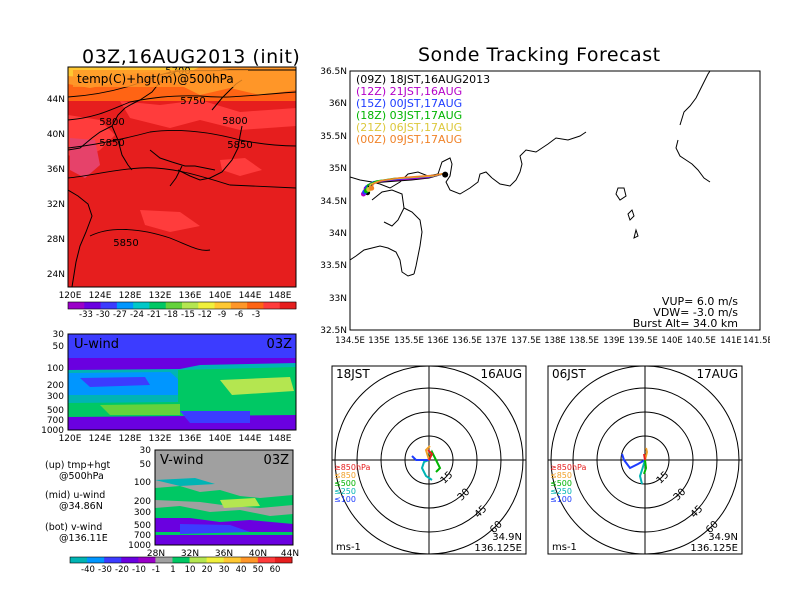 The image size is (792, 612). What do you see at coordinates (635, 466) in the screenshot?
I see `hodograph-trace` at bounding box center [635, 466].